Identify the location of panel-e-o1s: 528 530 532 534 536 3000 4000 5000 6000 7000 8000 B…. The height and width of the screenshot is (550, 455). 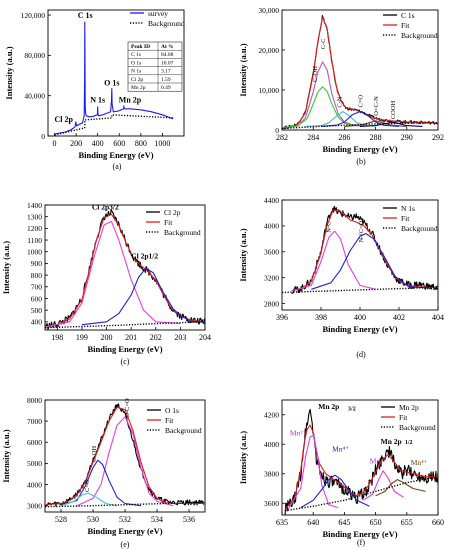
(103, 472).